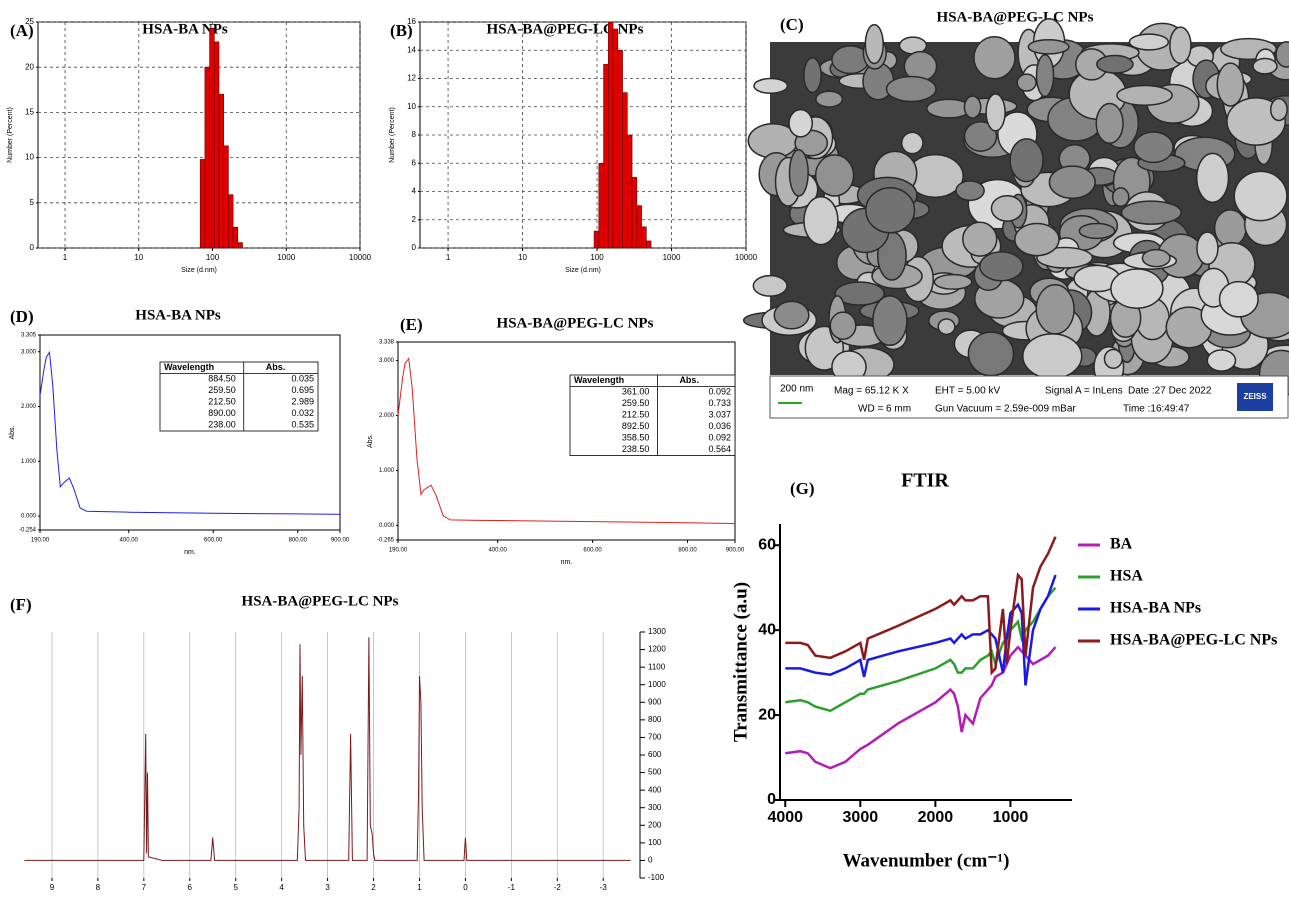 This screenshot has height=897, width=1289. Describe the element at coordinates (512, 887) in the screenshot. I see `x-tick-label: -1` at that location.